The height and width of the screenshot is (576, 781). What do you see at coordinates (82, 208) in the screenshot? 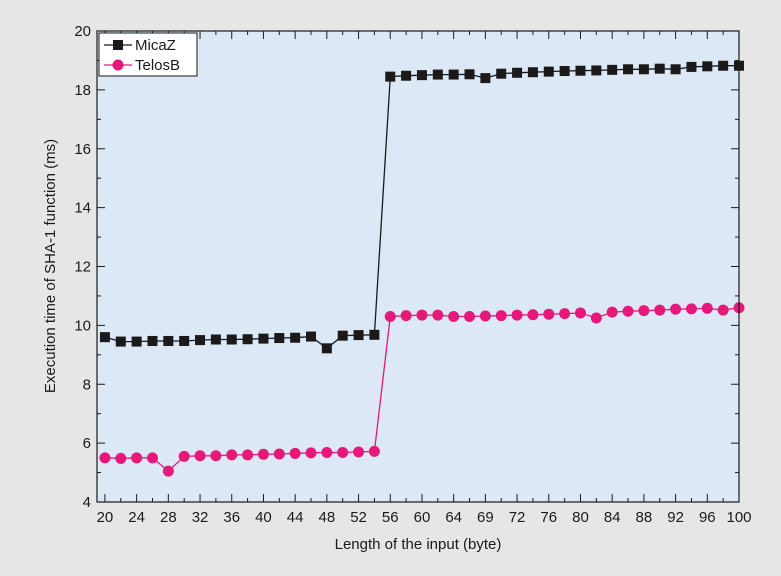
I see `y-tick-label: 14` at bounding box center [82, 208].